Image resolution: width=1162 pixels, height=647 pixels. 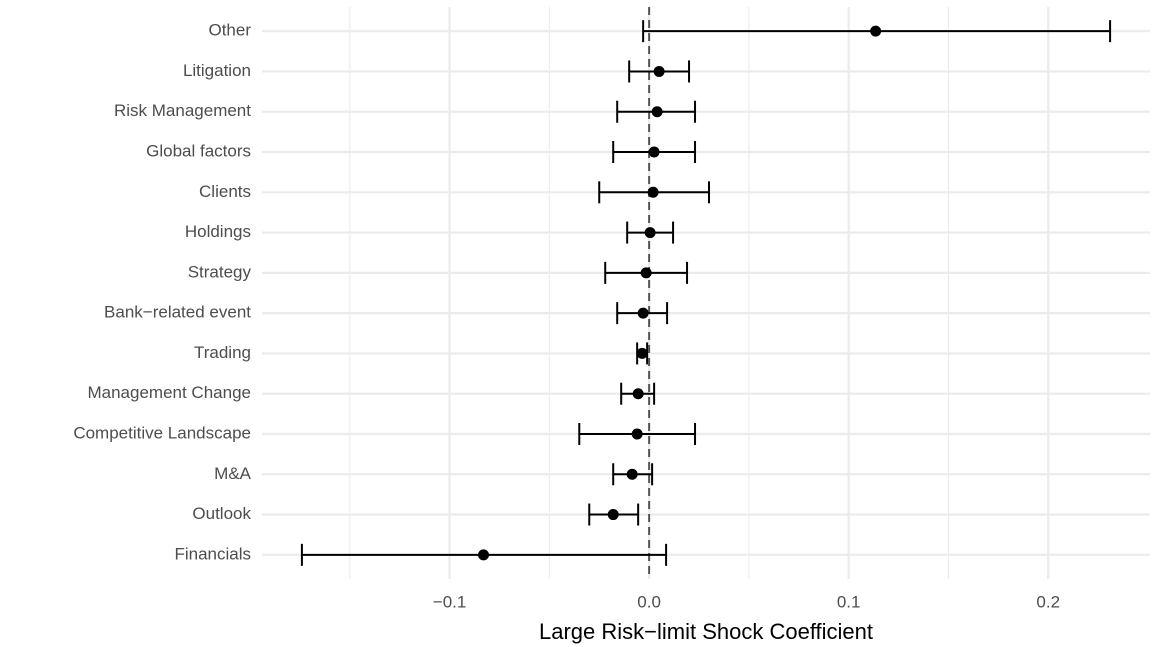 I want to click on y-tick-label: Holdings, so click(x=218, y=231).